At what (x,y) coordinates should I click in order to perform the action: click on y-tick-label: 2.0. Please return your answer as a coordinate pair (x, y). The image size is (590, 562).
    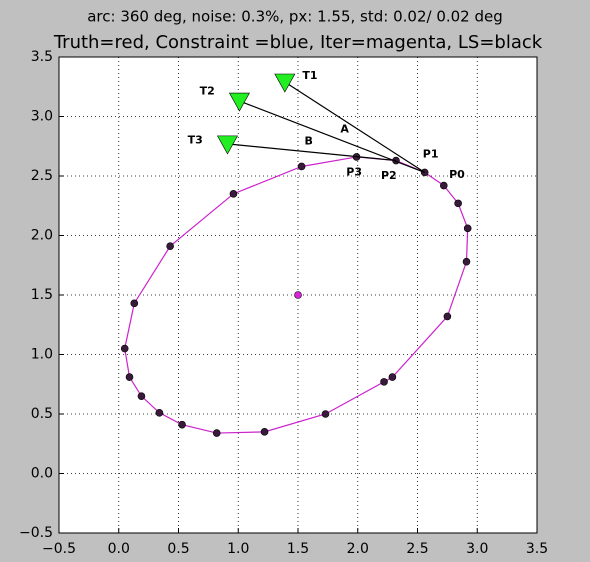
    Looking at the image, I should click on (42, 236).